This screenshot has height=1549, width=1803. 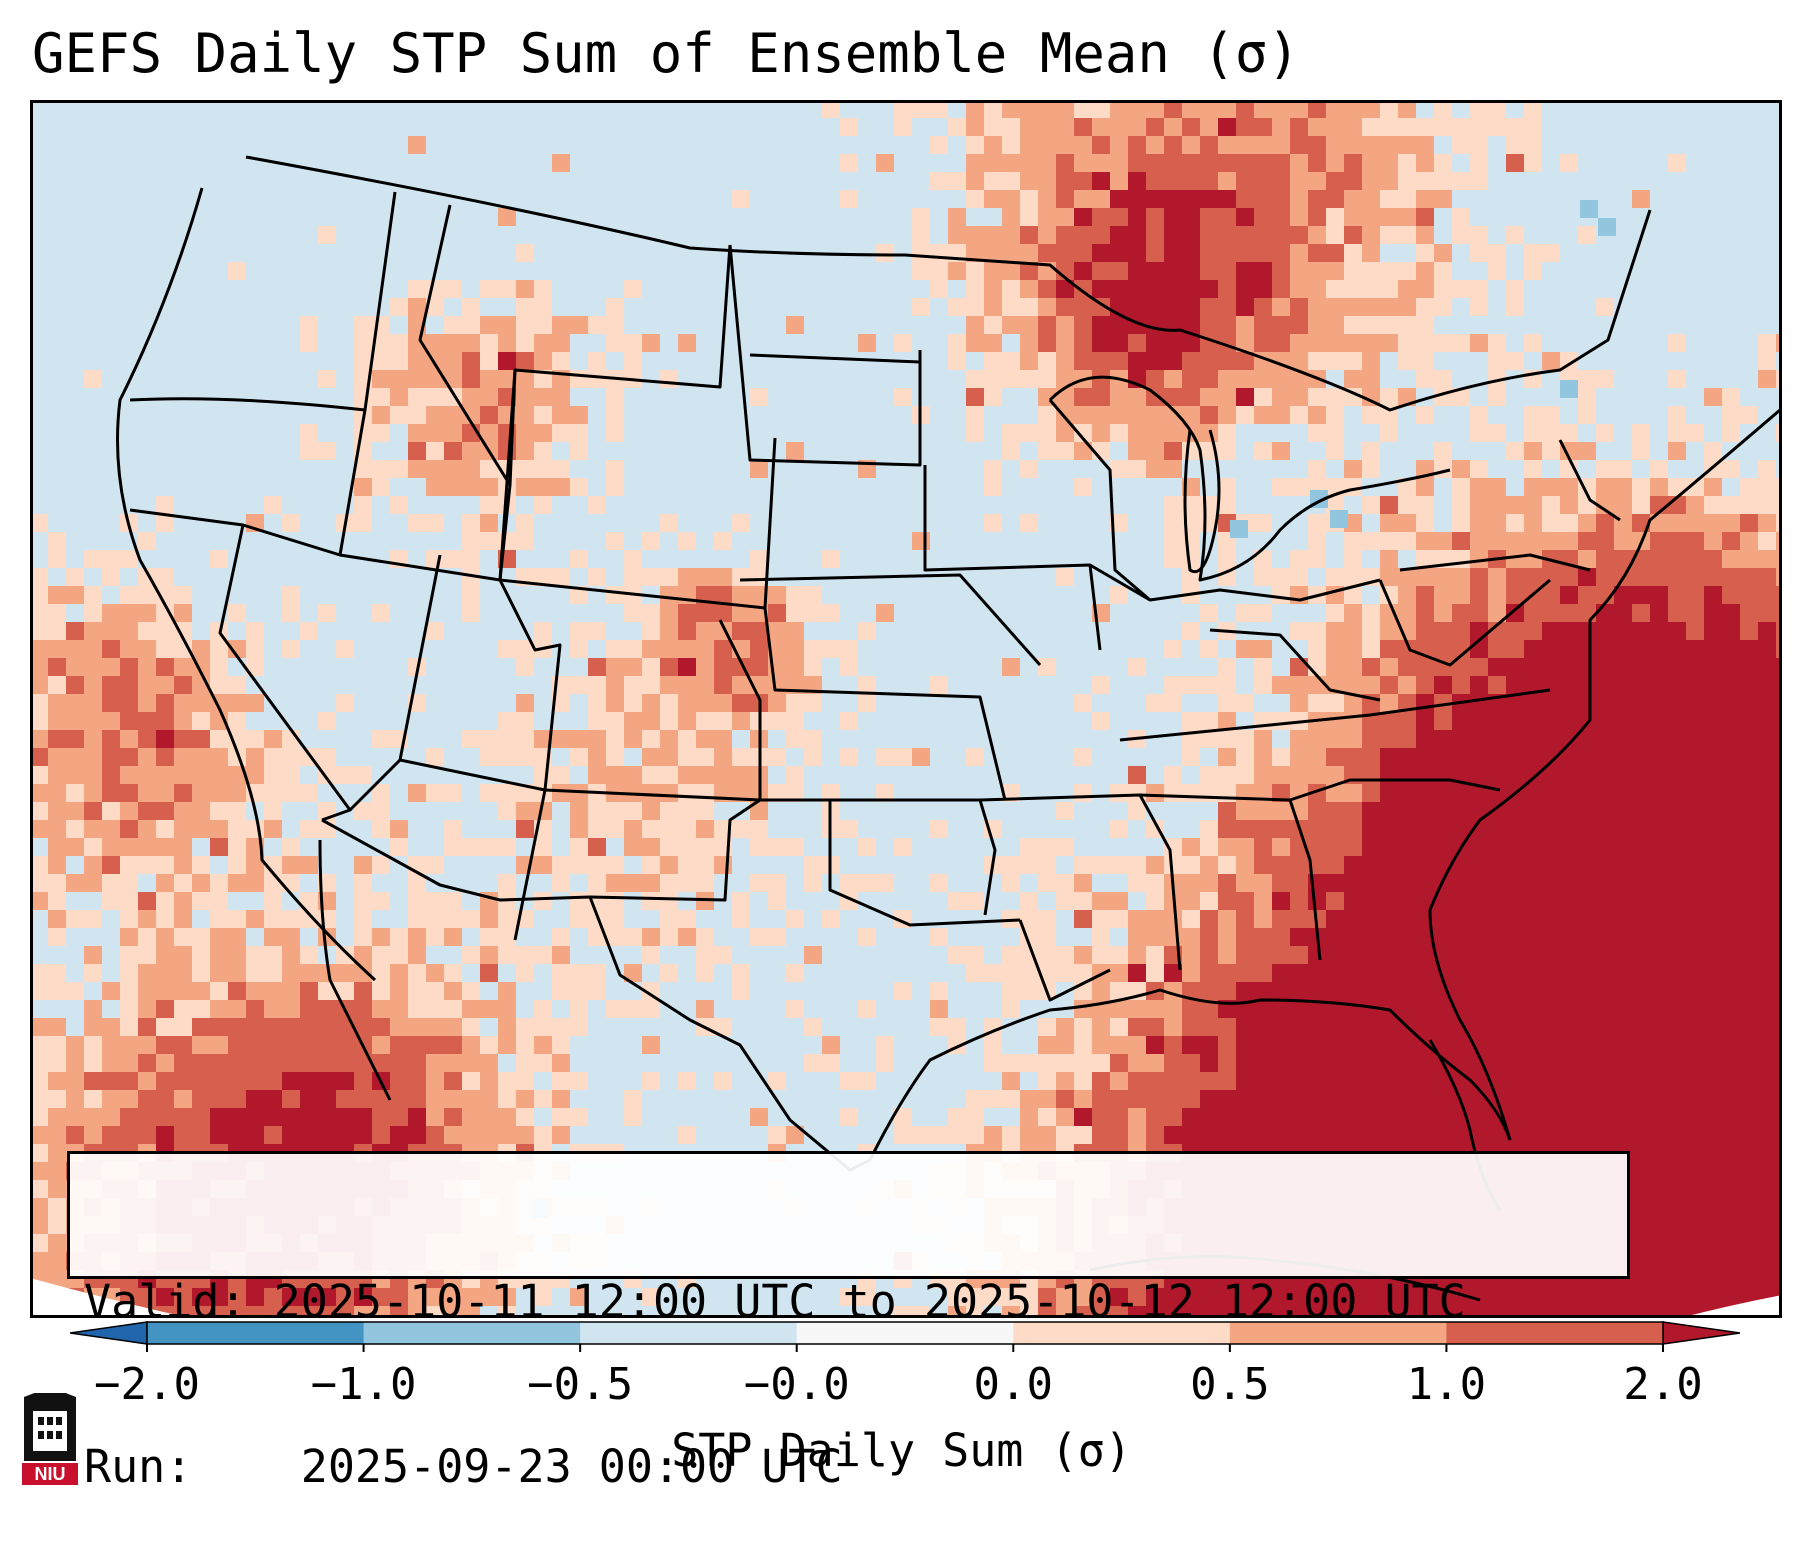 I want to click on colorbar-tick-label: 2.0, so click(x=1662, y=1383).